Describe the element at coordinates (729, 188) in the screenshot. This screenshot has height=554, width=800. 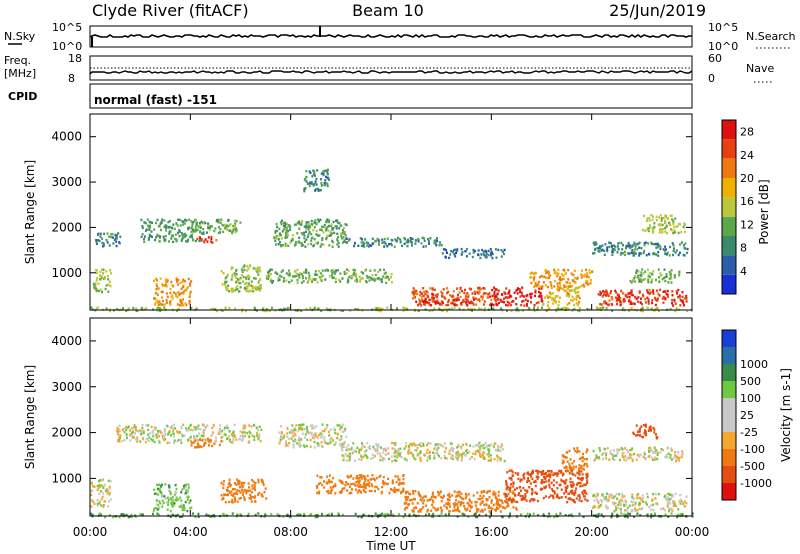
I see `colorbar-swatch` at that location.